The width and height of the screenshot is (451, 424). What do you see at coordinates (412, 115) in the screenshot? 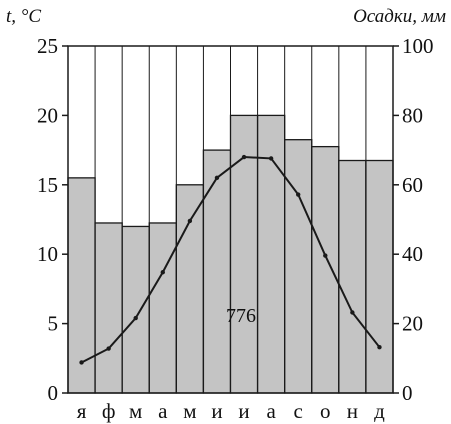
I see `right-tick-label: 80` at bounding box center [412, 115].